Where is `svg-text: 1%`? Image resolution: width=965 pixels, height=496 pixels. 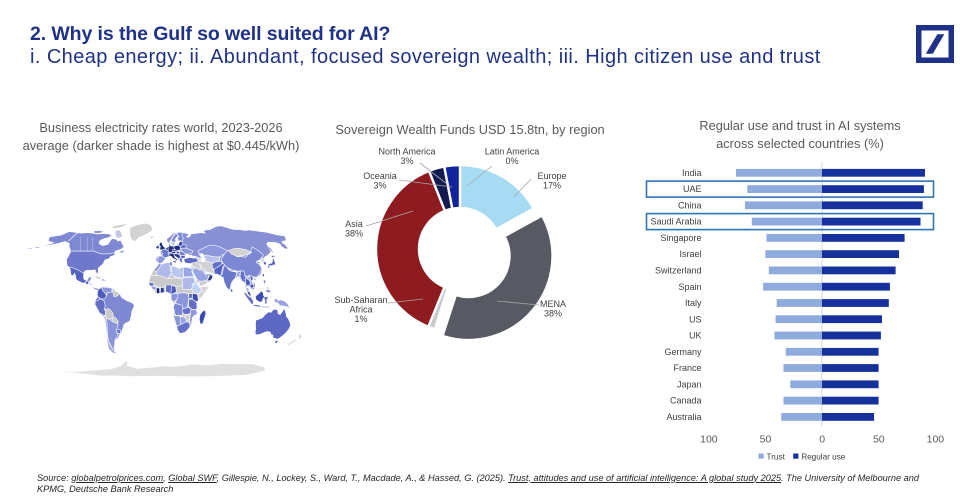 svg-text: 1% is located at coordinates (360, 319).